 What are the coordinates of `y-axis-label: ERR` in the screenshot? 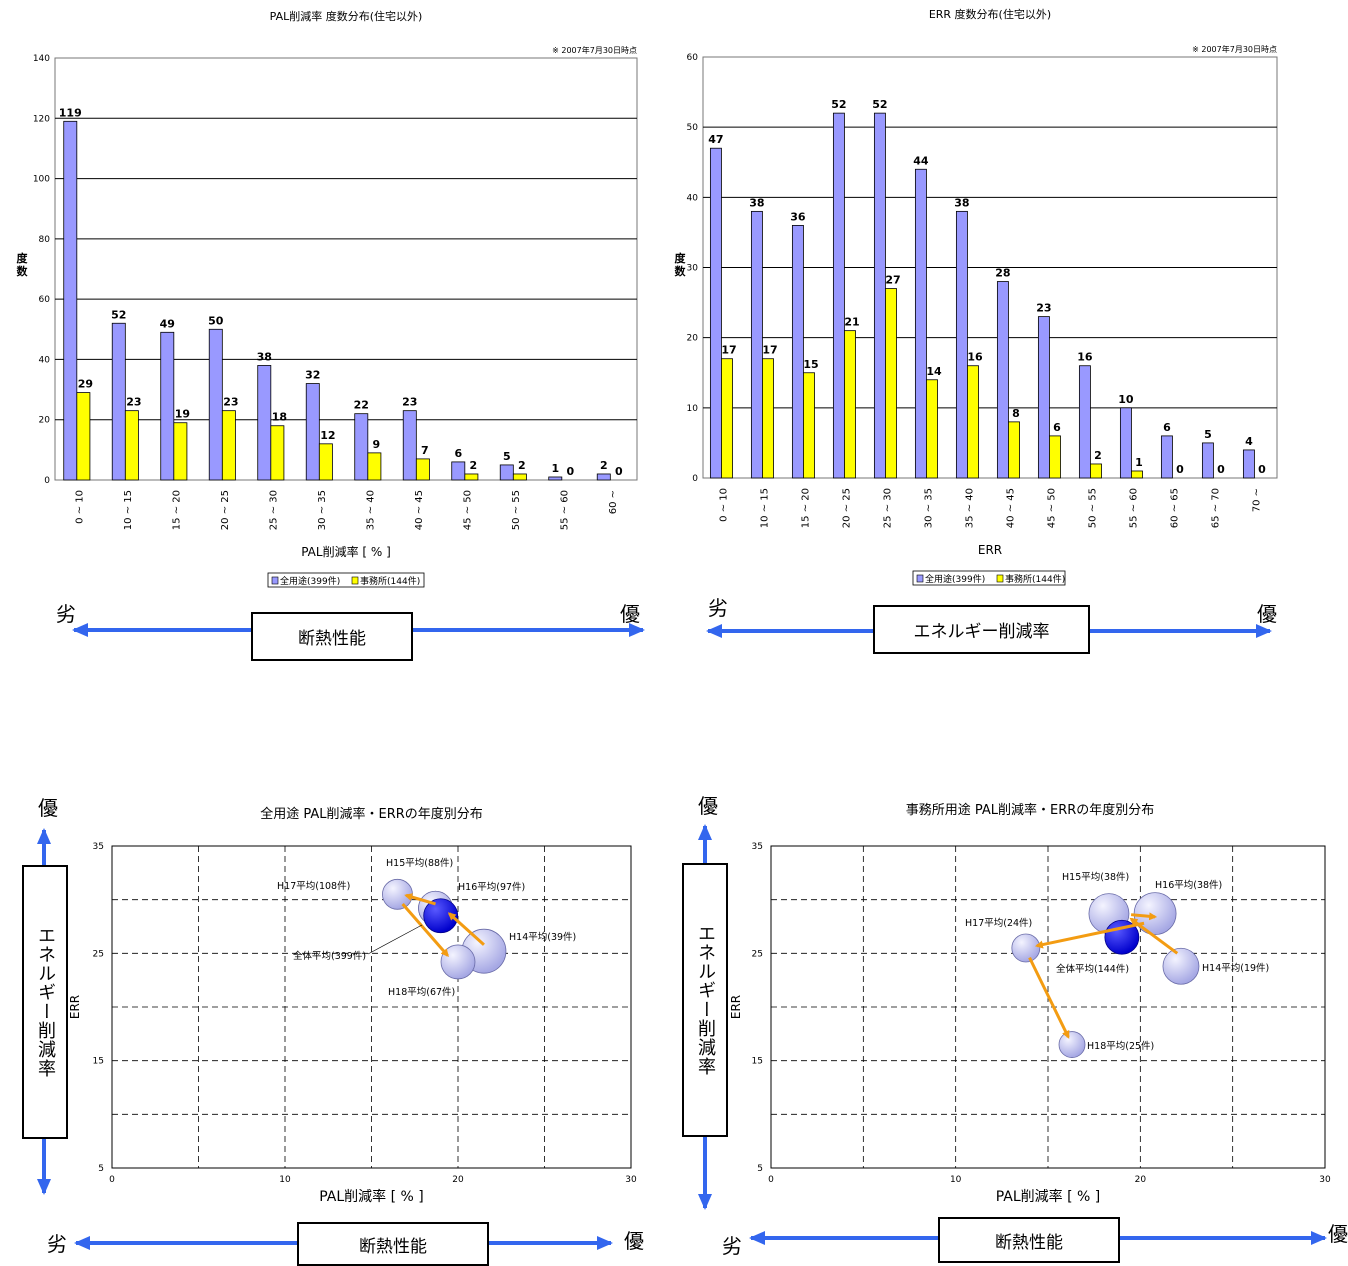 It's located at (75, 1007).